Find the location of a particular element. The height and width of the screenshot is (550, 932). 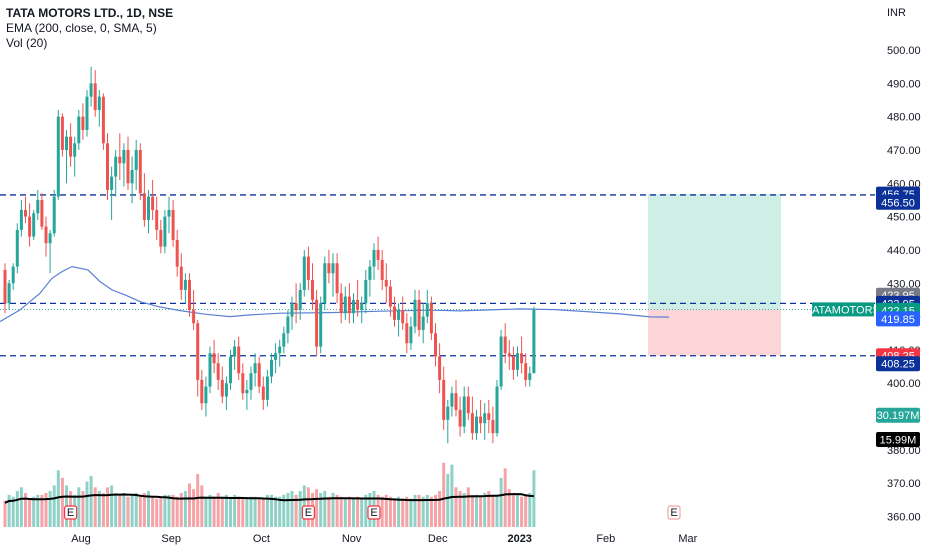

x-tick-label: 2023 is located at coordinates (519, 539).